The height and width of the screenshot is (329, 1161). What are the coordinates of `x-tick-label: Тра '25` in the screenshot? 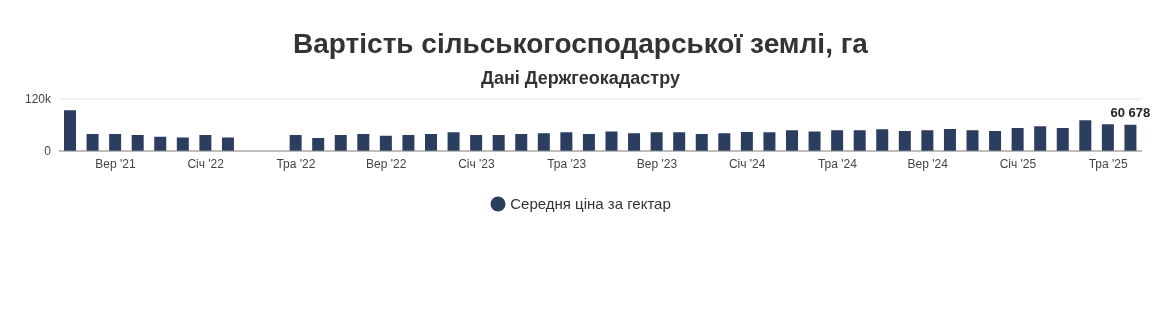 It's located at (1108, 163).